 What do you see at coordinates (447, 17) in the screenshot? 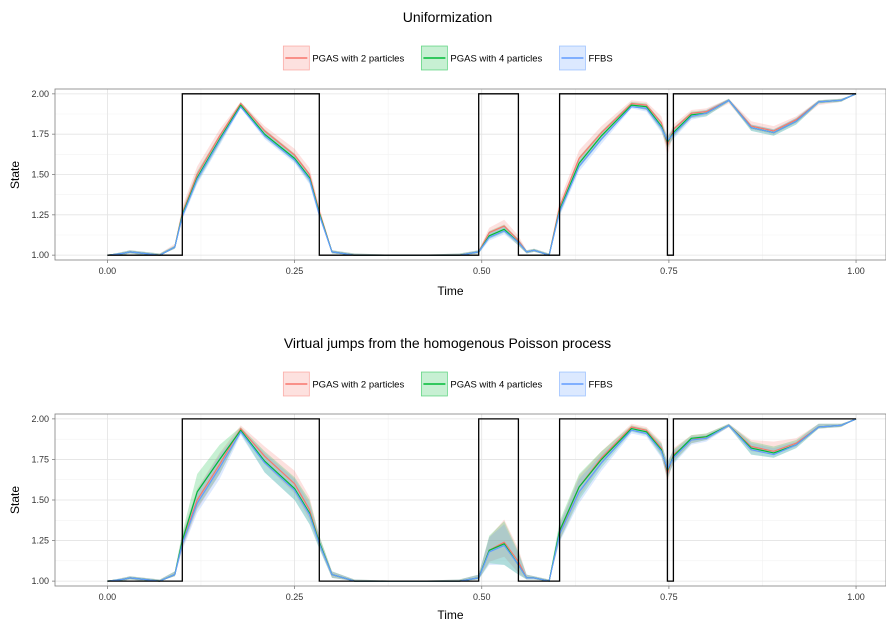
I see `chart-title: Uniformization` at bounding box center [447, 17].